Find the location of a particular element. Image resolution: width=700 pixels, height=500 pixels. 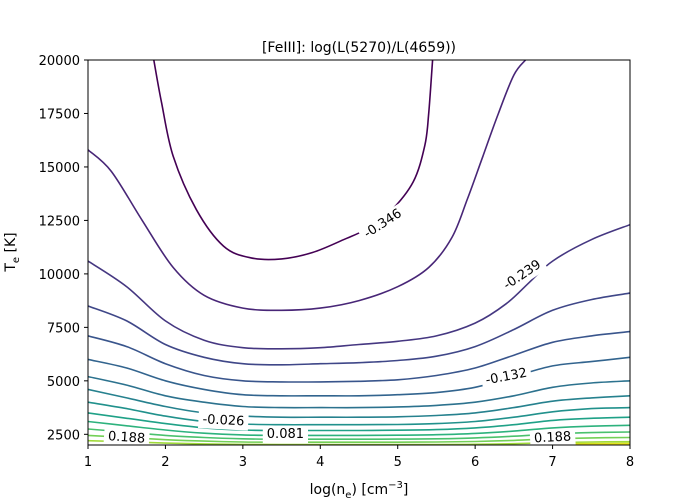

y-axis-ticks: 2500 5000 7500 10000 12500 15000 17500 20000 is located at coordinates (63, 248).